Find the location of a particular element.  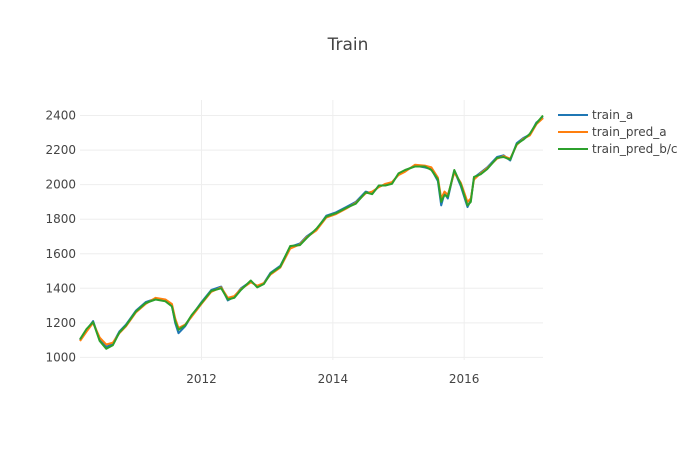

y-tick-label: 1200 is located at coordinates (60, 323).